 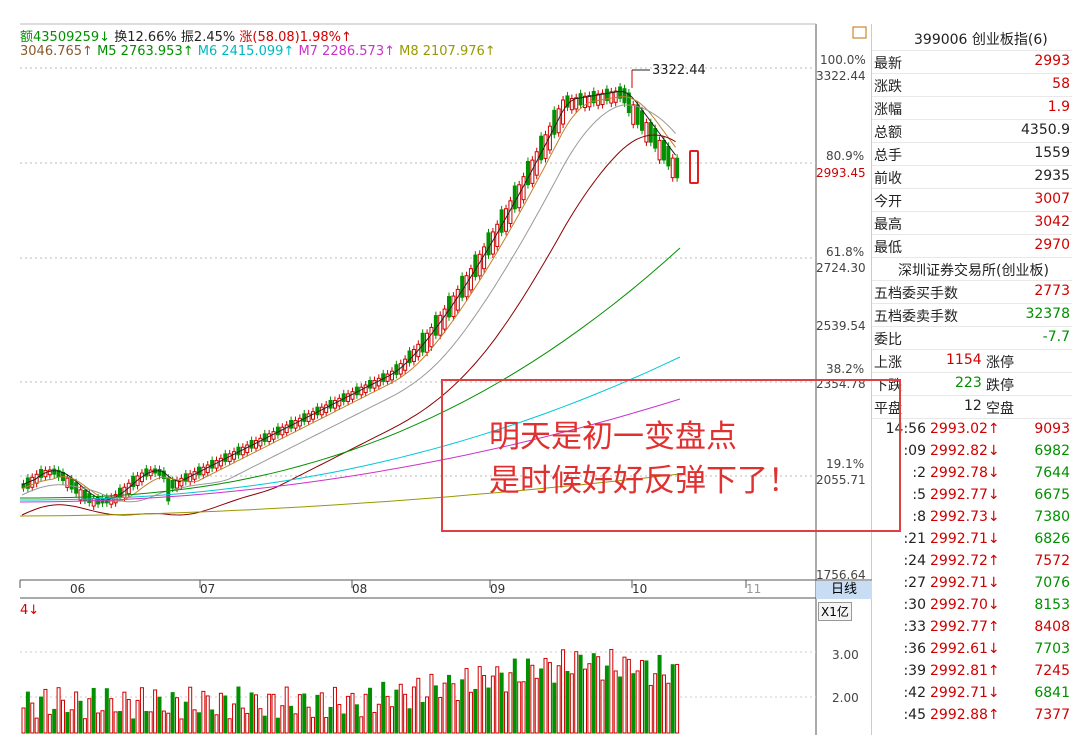 I want to click on tick-row: :36 2992.61↓ 7703, so click(x=972, y=650).